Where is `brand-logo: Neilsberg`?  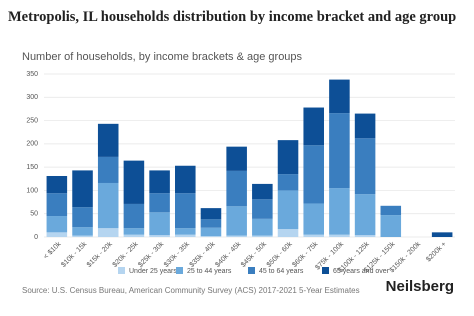
brand-logo: Neilsberg is located at coordinates (419, 286).